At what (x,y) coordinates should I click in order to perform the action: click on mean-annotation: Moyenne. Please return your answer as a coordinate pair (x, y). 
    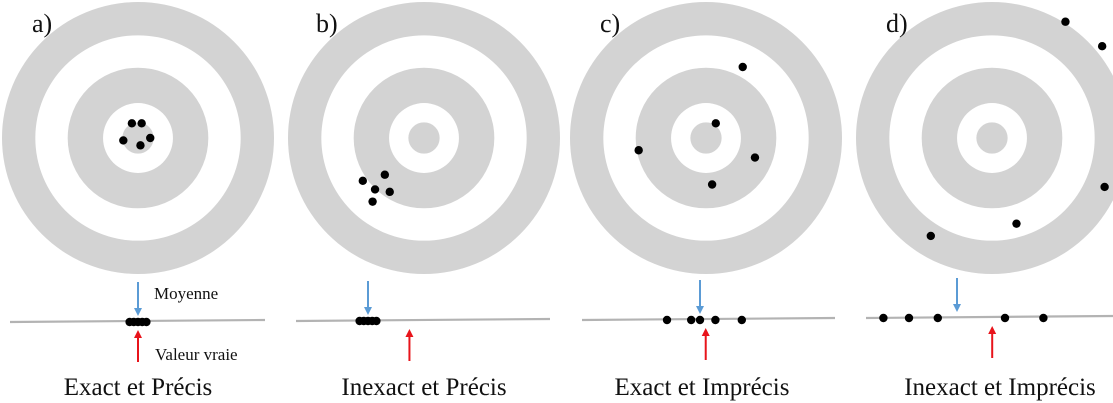
    Looking at the image, I should click on (186, 293).